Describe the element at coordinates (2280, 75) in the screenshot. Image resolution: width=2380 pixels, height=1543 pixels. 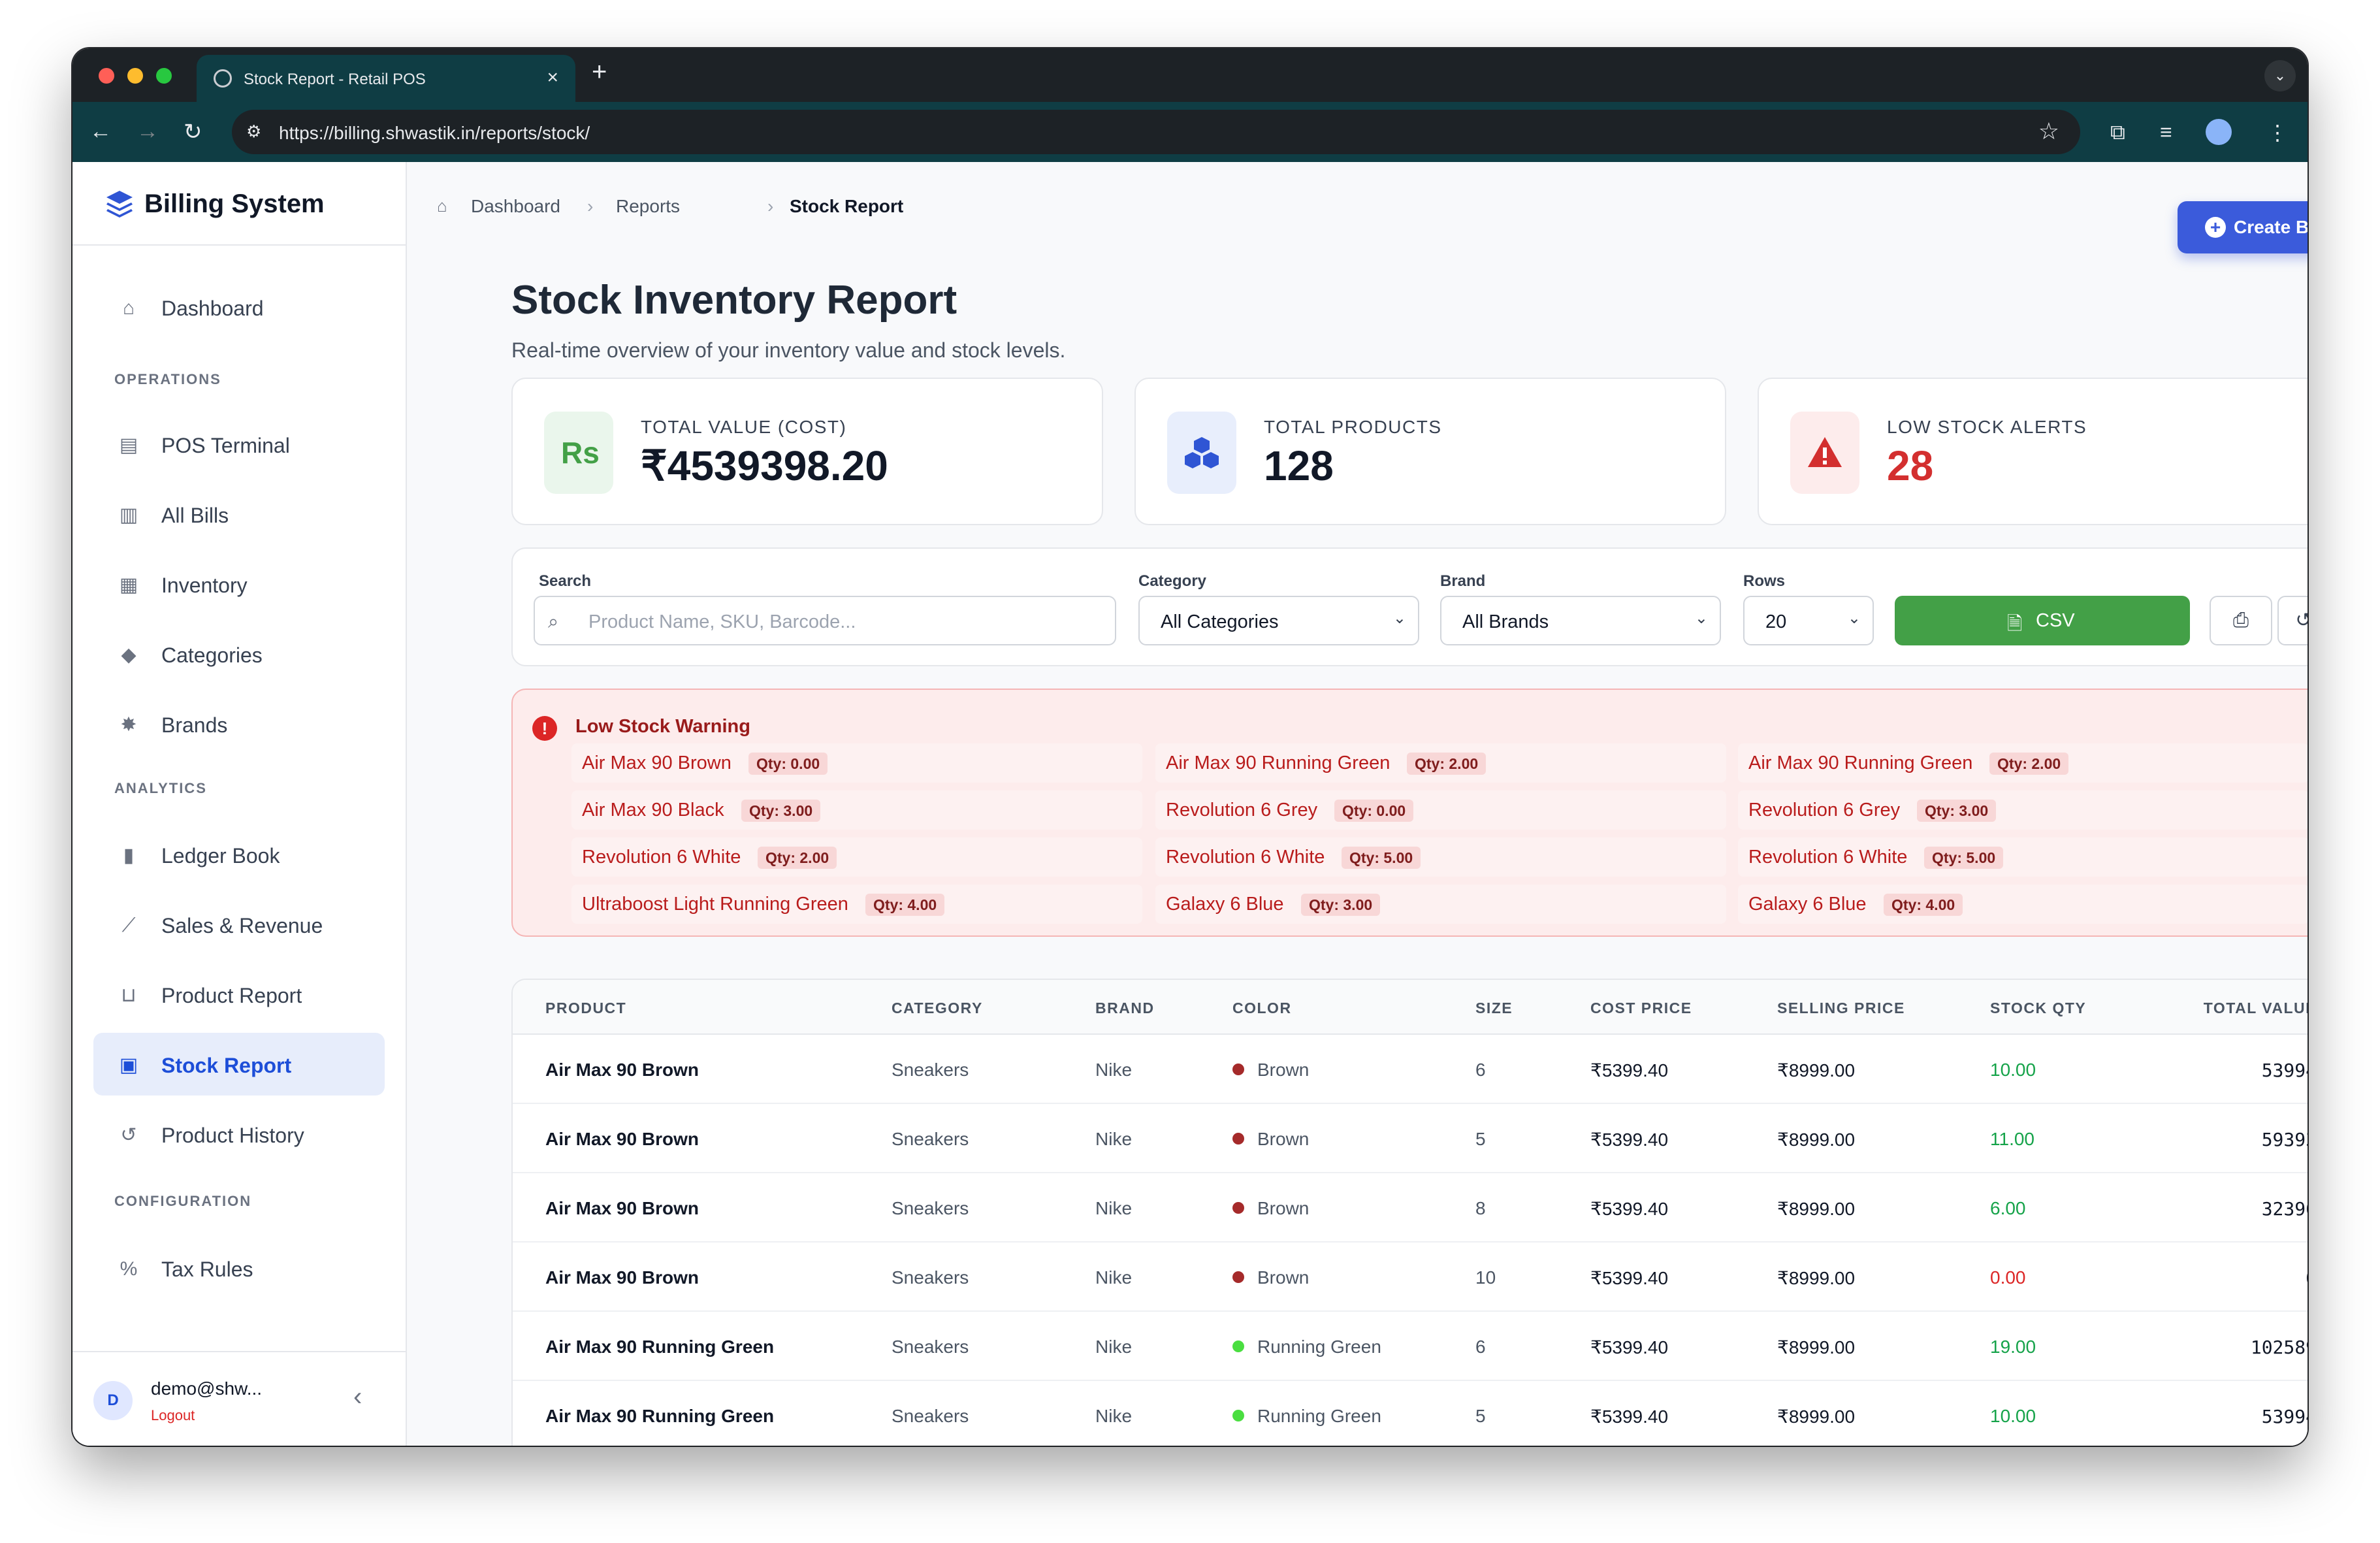
I see `tab-search-button: ⌄` at that location.